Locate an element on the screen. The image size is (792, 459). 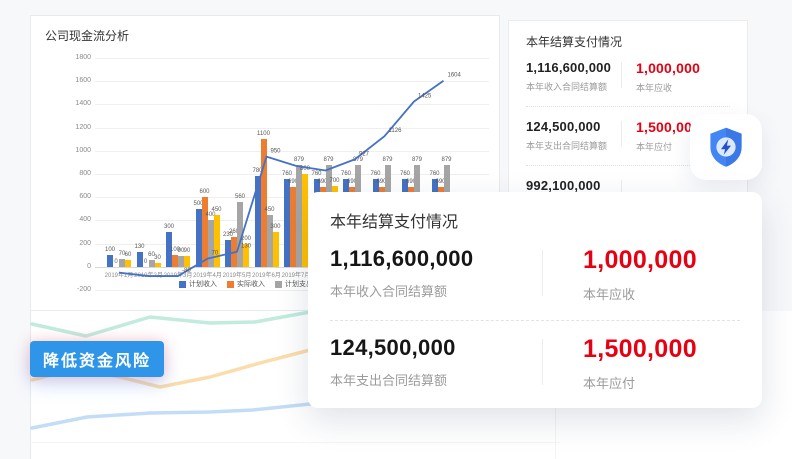
line-value-label: 1604 is located at coordinates (455, 76).